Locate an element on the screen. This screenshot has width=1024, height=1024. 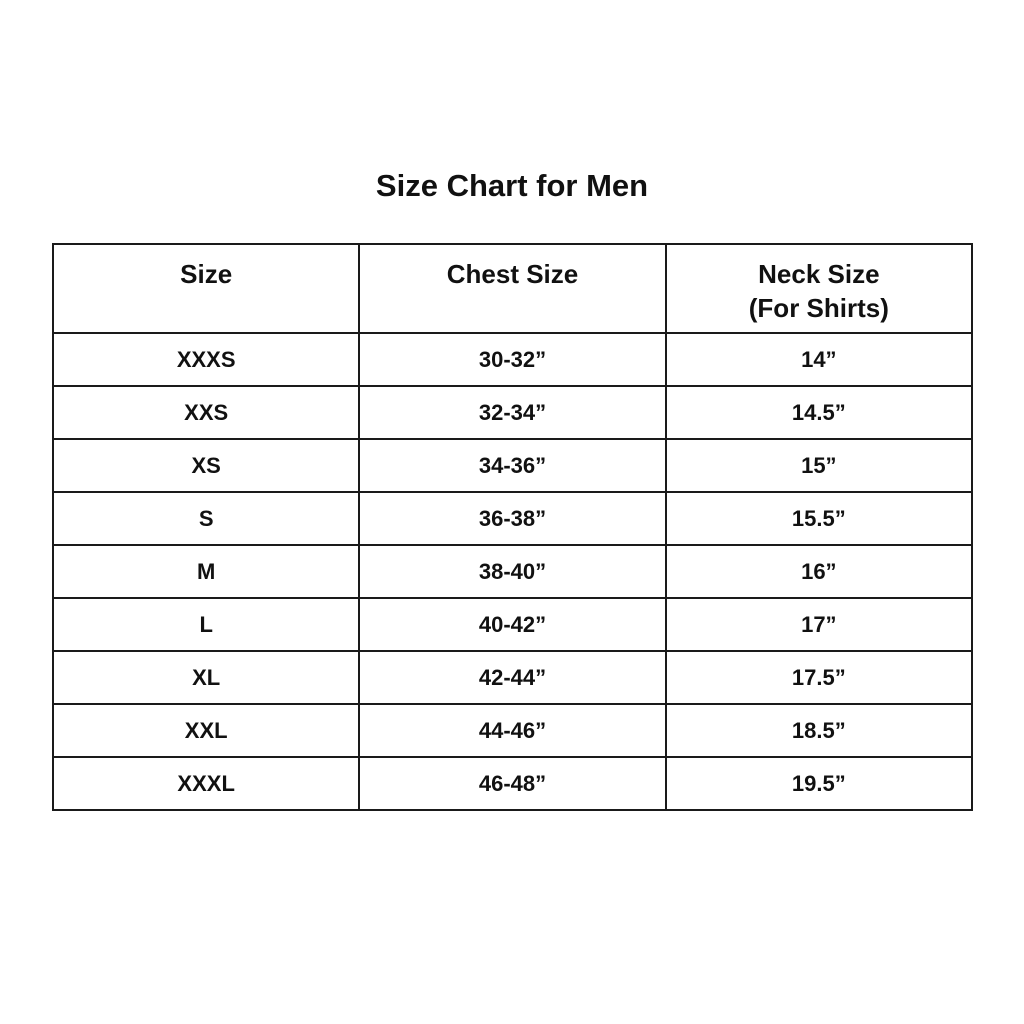
header-label: Chest Size is located at coordinates (512, 274).